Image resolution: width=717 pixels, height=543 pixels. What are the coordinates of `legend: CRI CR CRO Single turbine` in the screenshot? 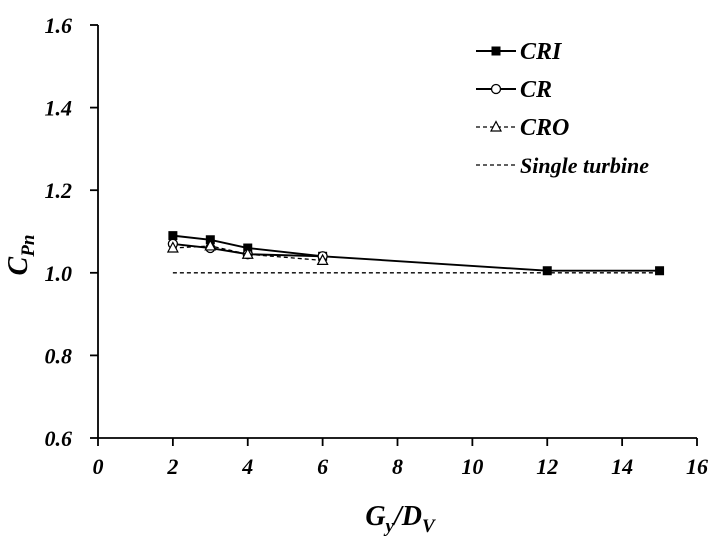 It's located at (562, 108).